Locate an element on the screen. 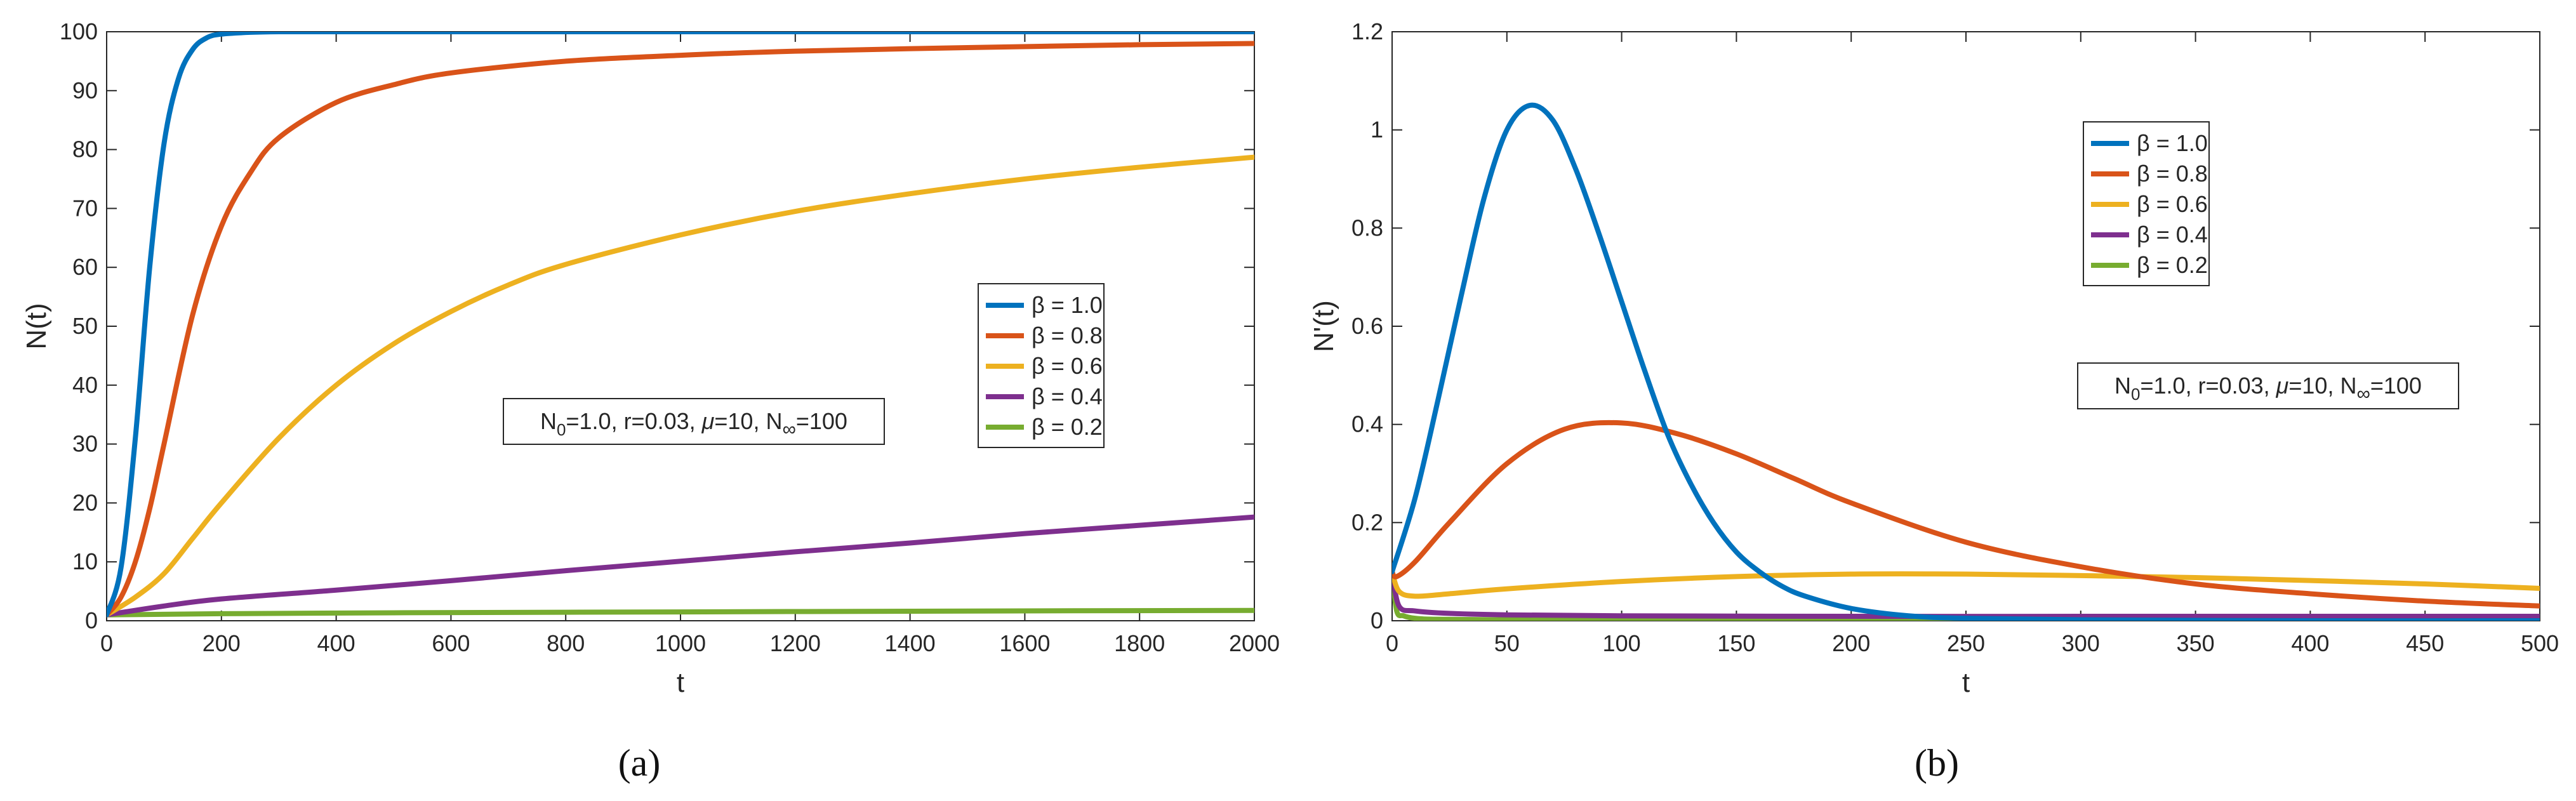 The width and height of the screenshot is (2576, 801). panel-a-x-tick-label: 1200 is located at coordinates (795, 643).